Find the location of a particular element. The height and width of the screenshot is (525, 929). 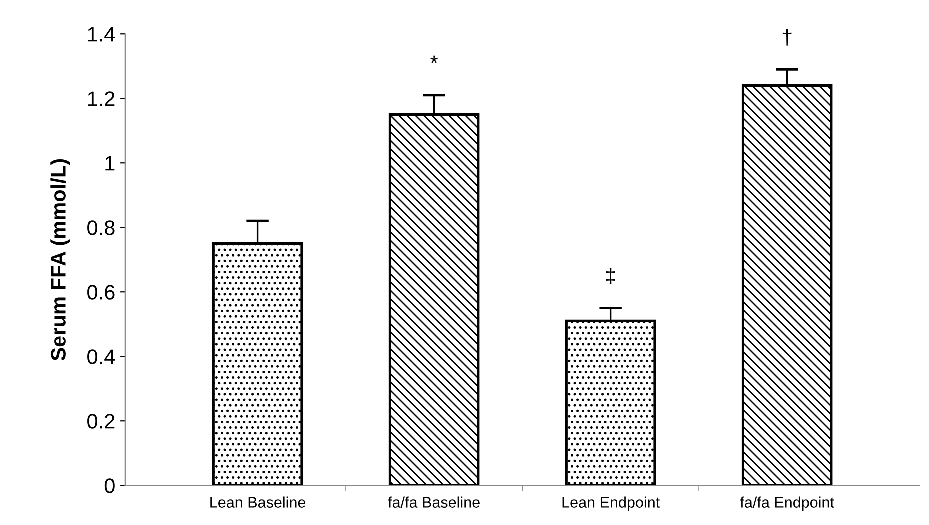

y-tick-label: 1 is located at coordinates (110, 163).